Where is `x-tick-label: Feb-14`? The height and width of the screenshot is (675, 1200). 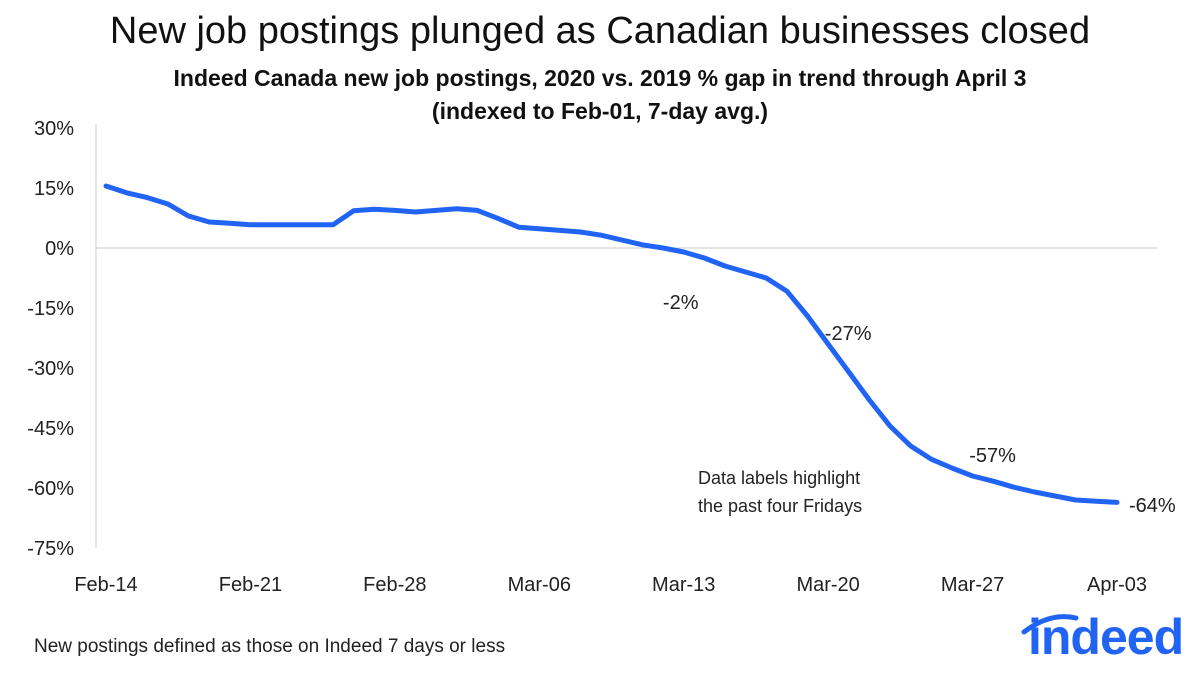 x-tick-label: Feb-14 is located at coordinates (105, 585).